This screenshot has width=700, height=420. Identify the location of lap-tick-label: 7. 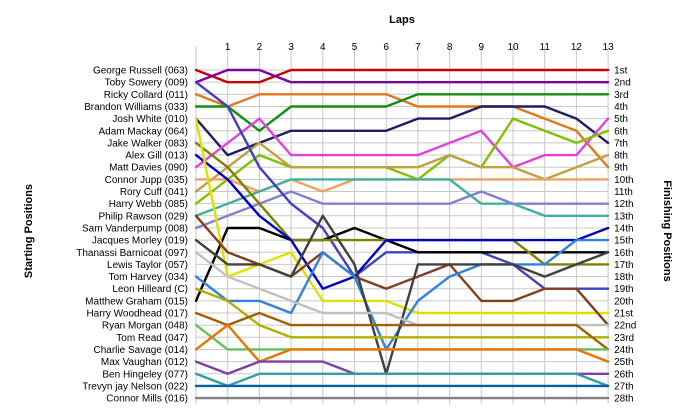
(418, 47).